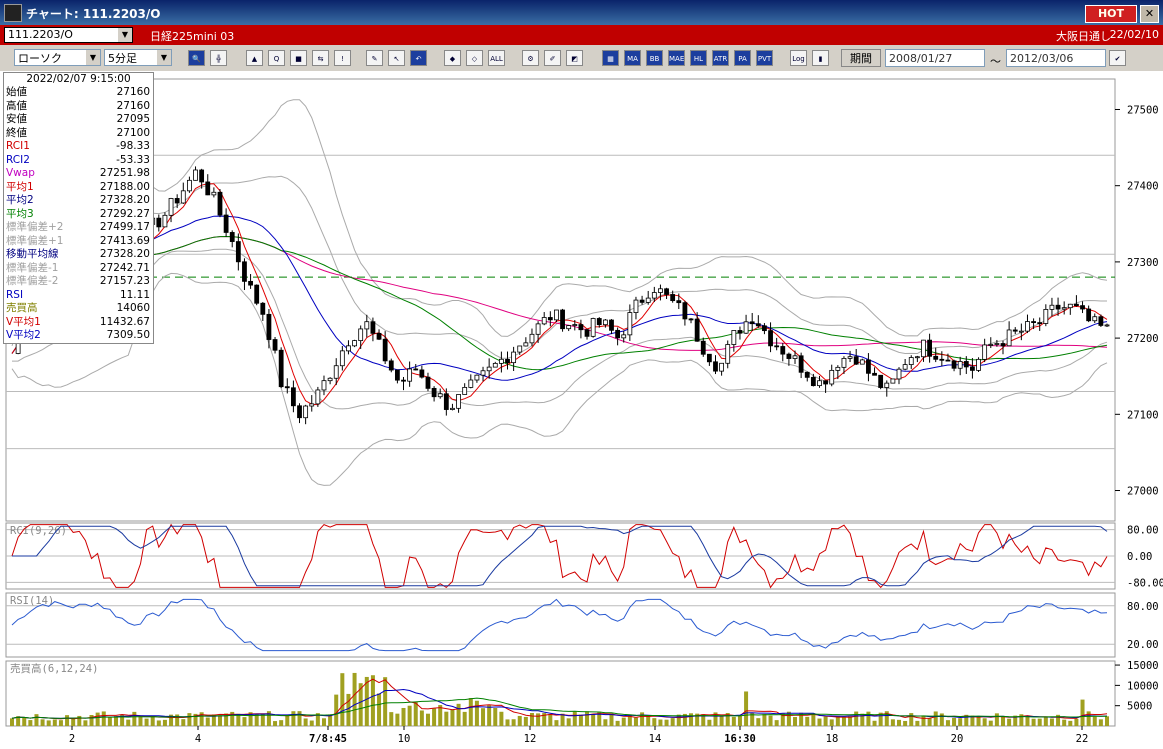  What do you see at coordinates (38, 531) in the screenshot?
I see `rci-panel-label: RCI(9,26)` at bounding box center [38, 531].